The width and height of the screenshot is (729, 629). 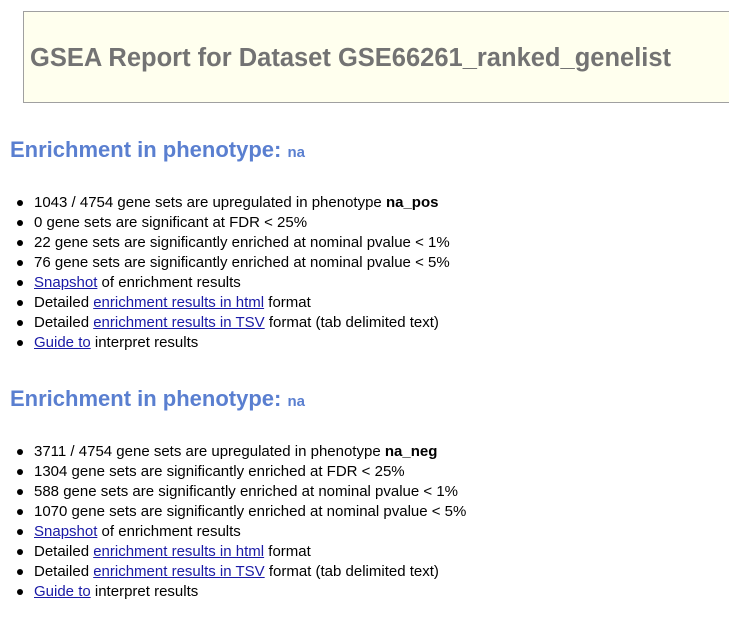 I want to click on section-na-neg: Enrichment in phenotype: na, so click(x=157, y=400).